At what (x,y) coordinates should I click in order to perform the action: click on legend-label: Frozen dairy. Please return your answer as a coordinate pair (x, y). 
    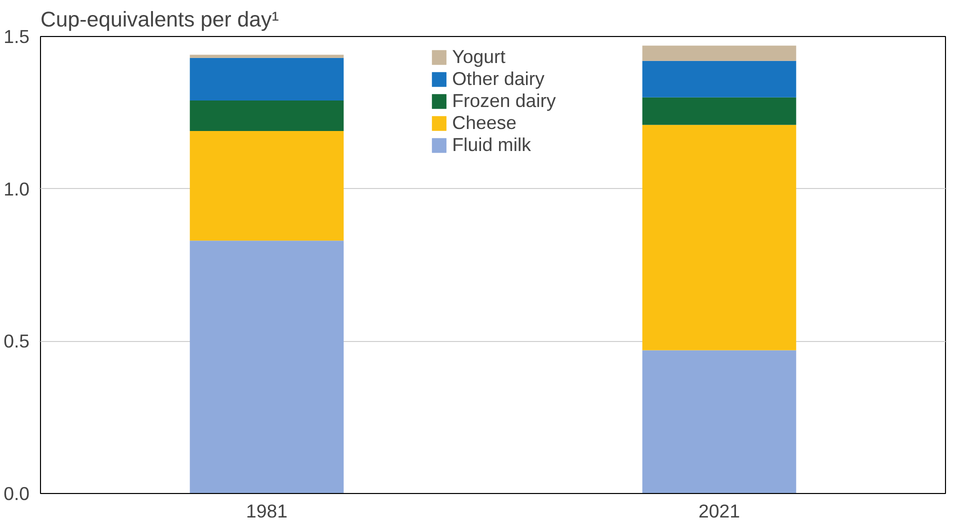
    Looking at the image, I should click on (504, 101).